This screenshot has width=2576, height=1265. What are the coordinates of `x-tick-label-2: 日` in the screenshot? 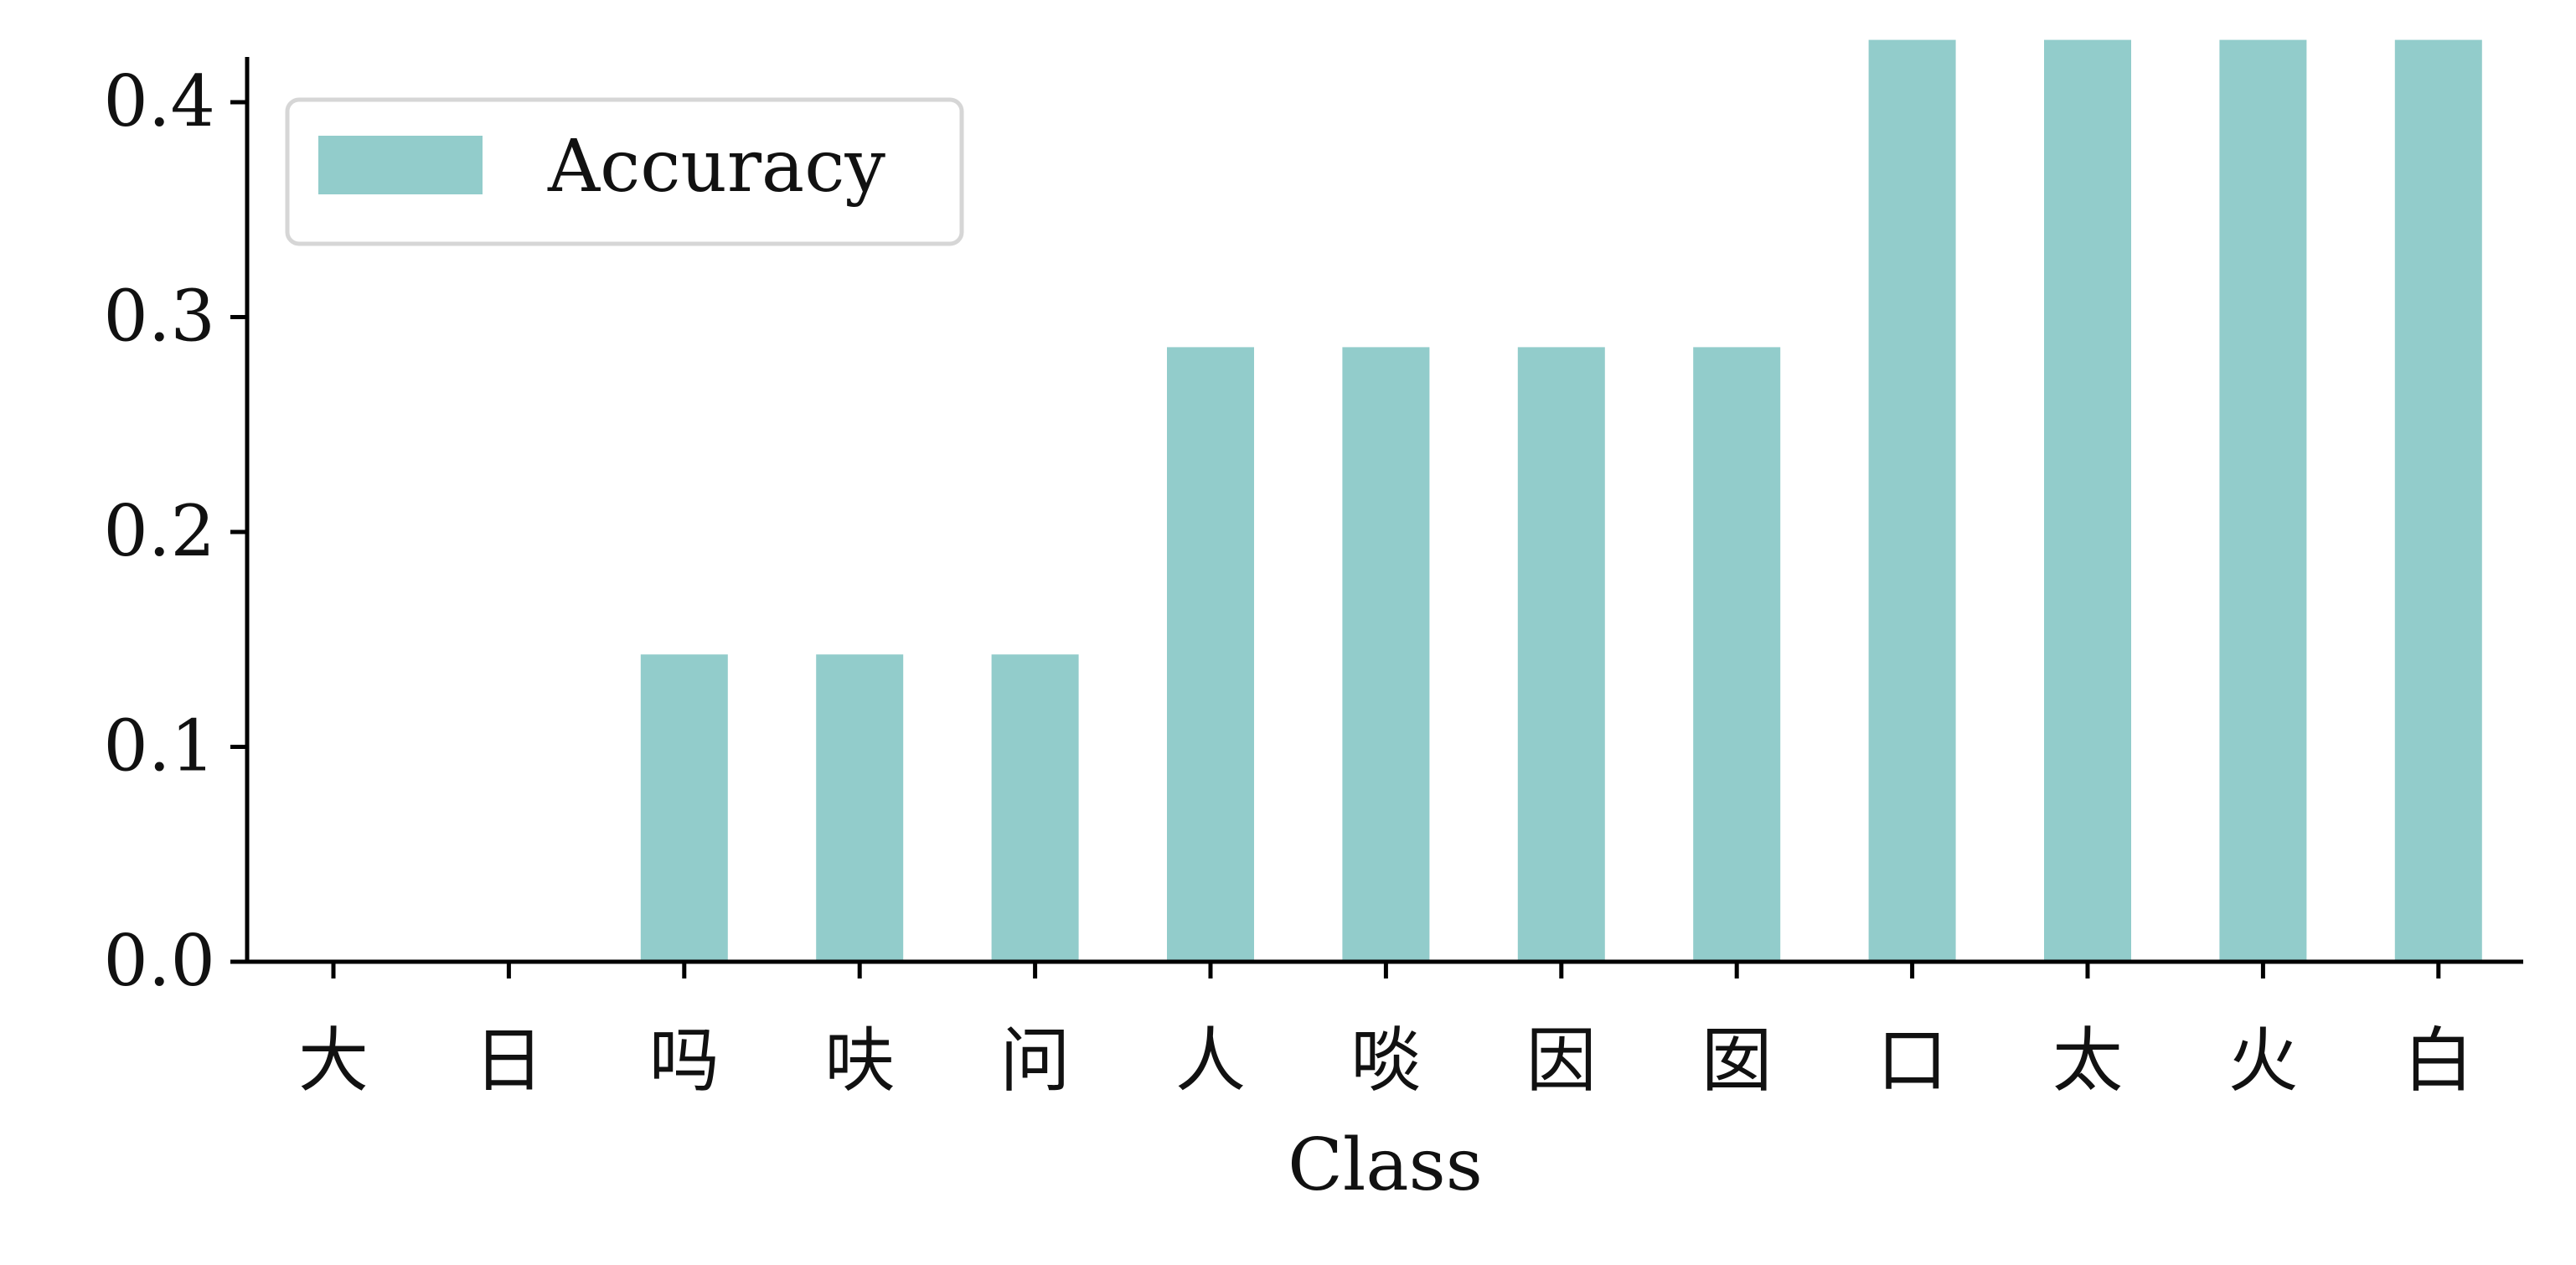 It's located at (508, 1061).